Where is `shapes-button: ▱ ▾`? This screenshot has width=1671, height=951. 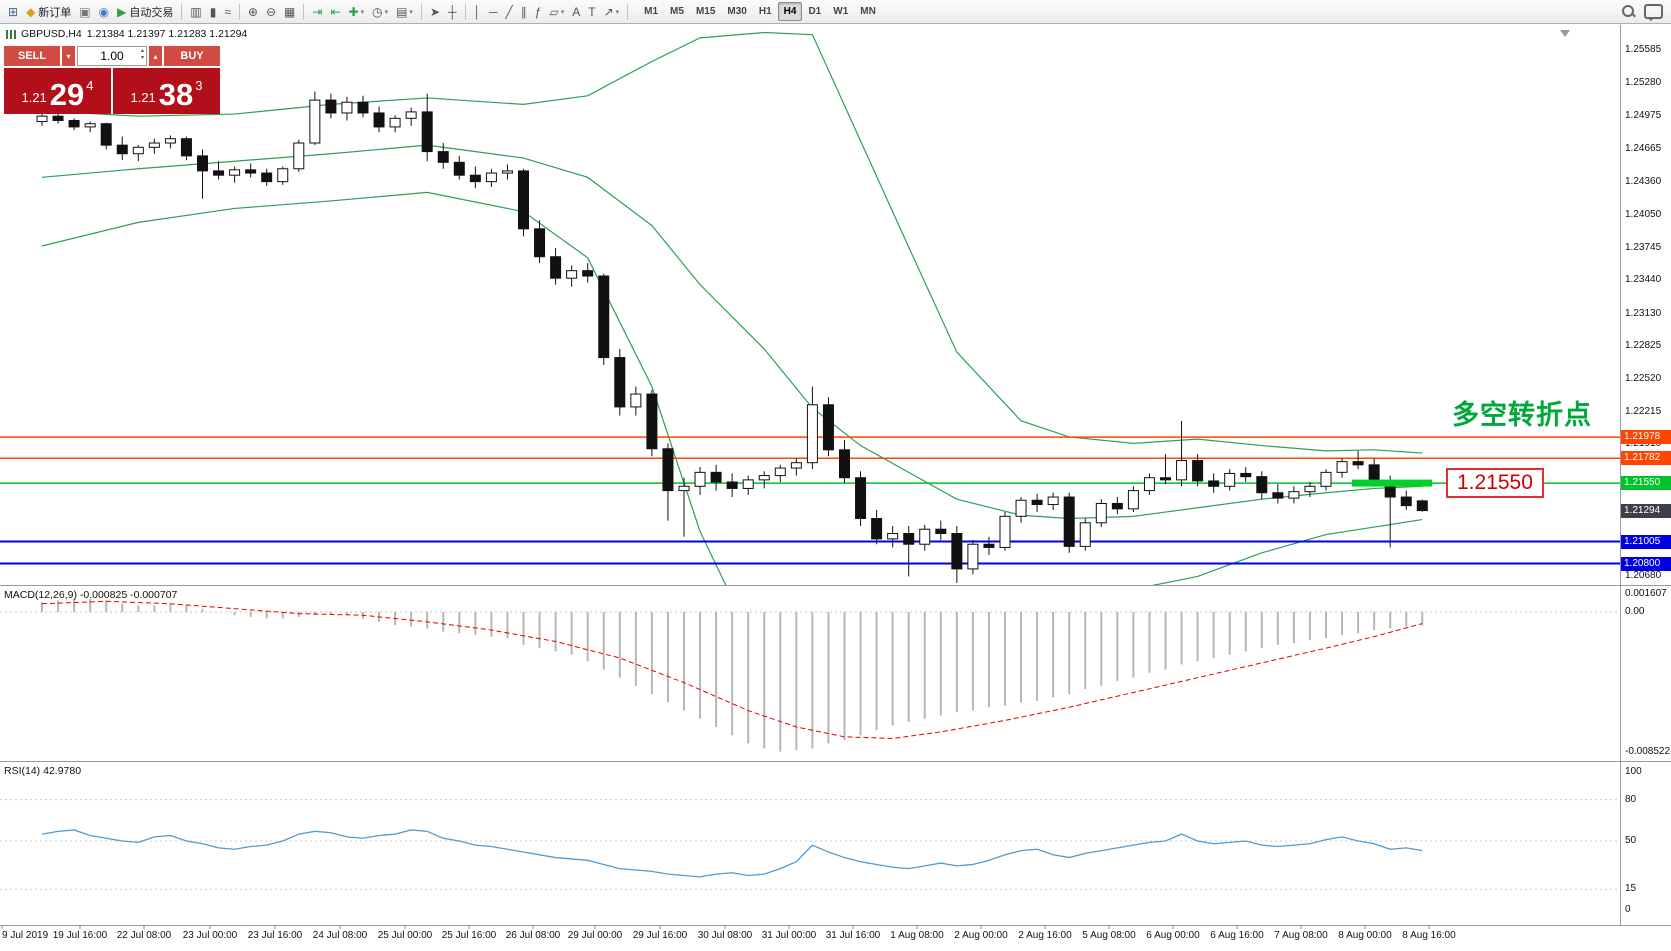
shapes-button: ▱ ▾ is located at coordinates (556, 12).